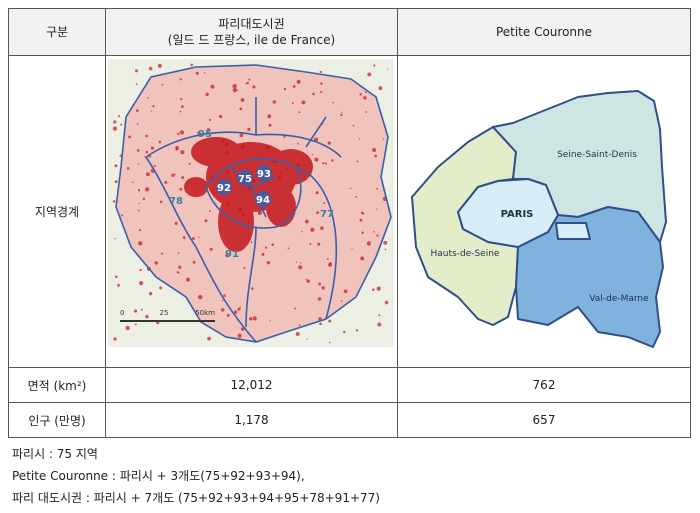 The width and height of the screenshot is (700, 513). I want to click on value-text: 762, so click(544, 385).